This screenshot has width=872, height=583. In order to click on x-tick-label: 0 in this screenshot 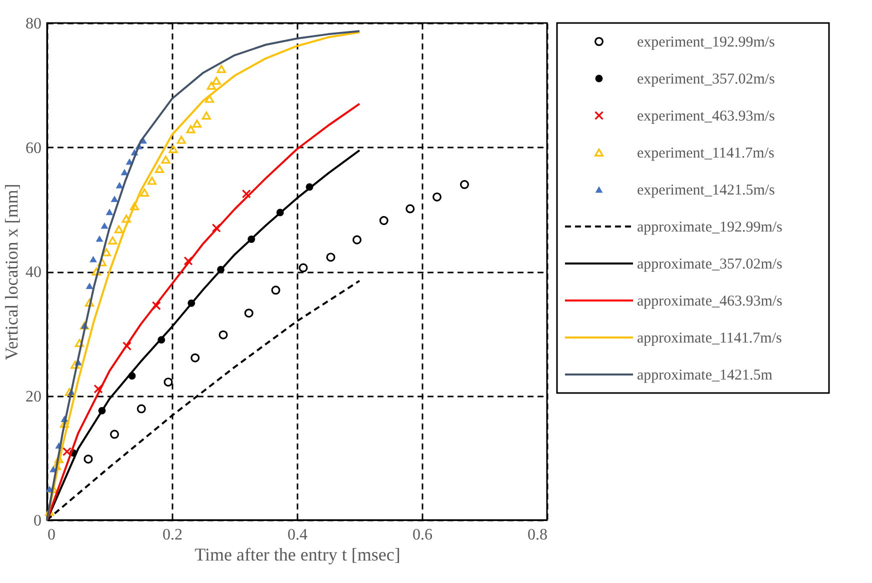, I will do `click(52, 535)`.